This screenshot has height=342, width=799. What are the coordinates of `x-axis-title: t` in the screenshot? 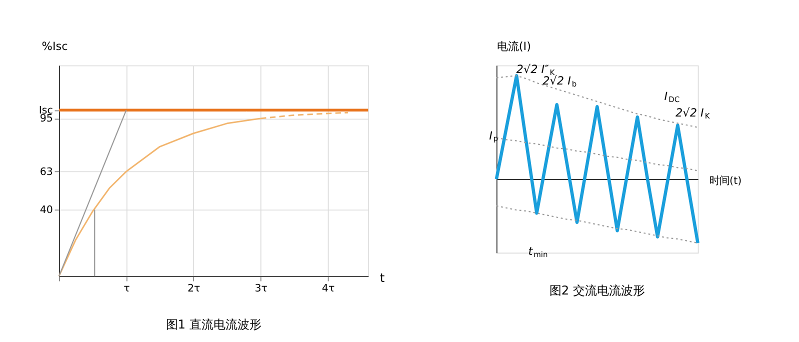 It's located at (382, 278).